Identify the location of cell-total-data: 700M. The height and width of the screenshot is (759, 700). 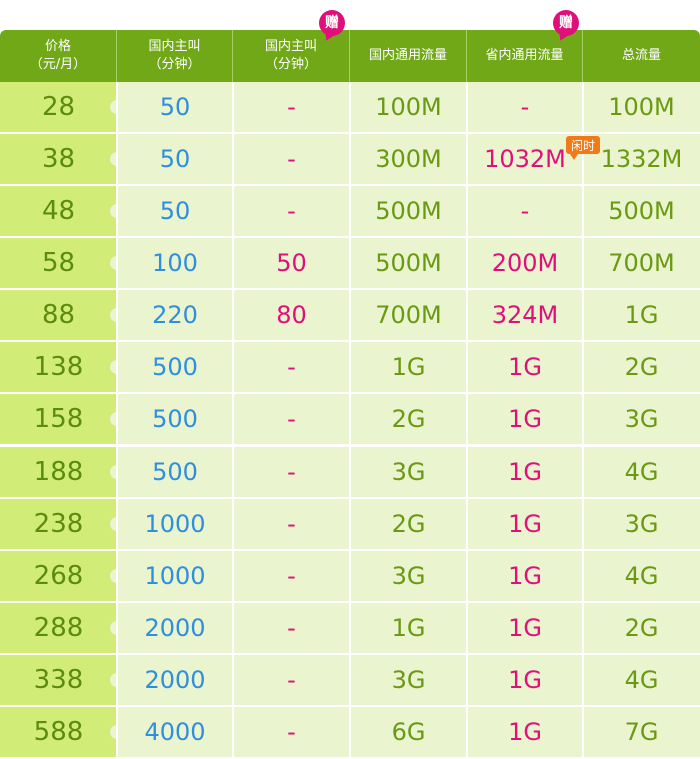
(641, 263).